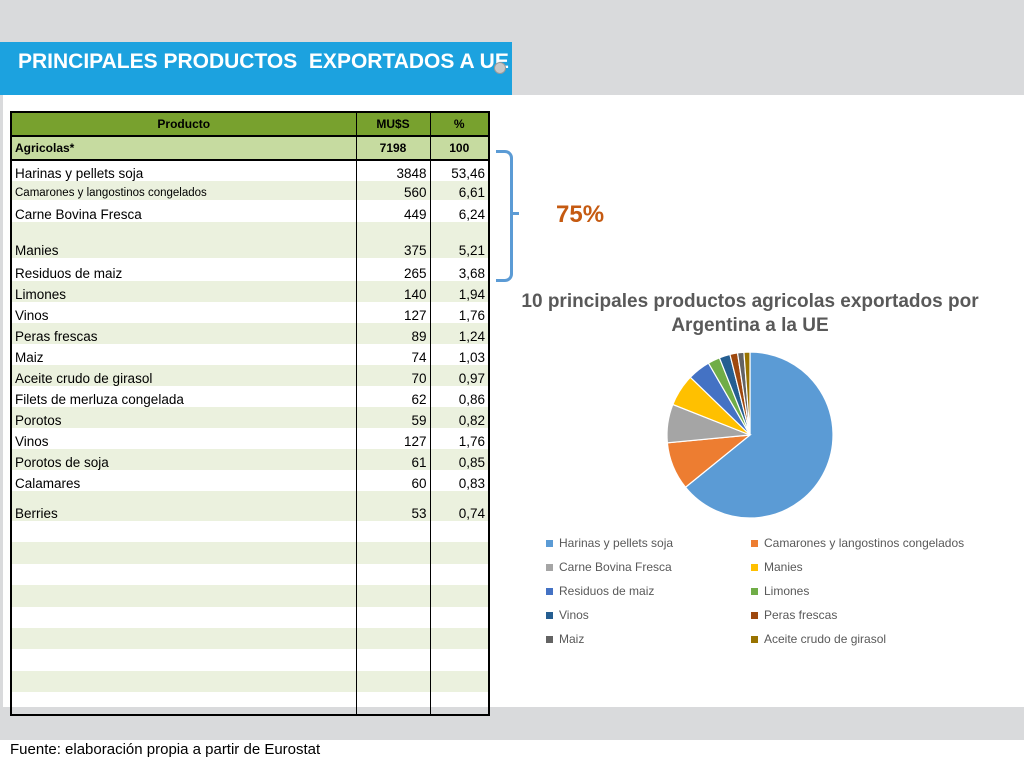  What do you see at coordinates (393, 170) in the screenshot?
I see `table-cell-value: 3848` at bounding box center [393, 170].